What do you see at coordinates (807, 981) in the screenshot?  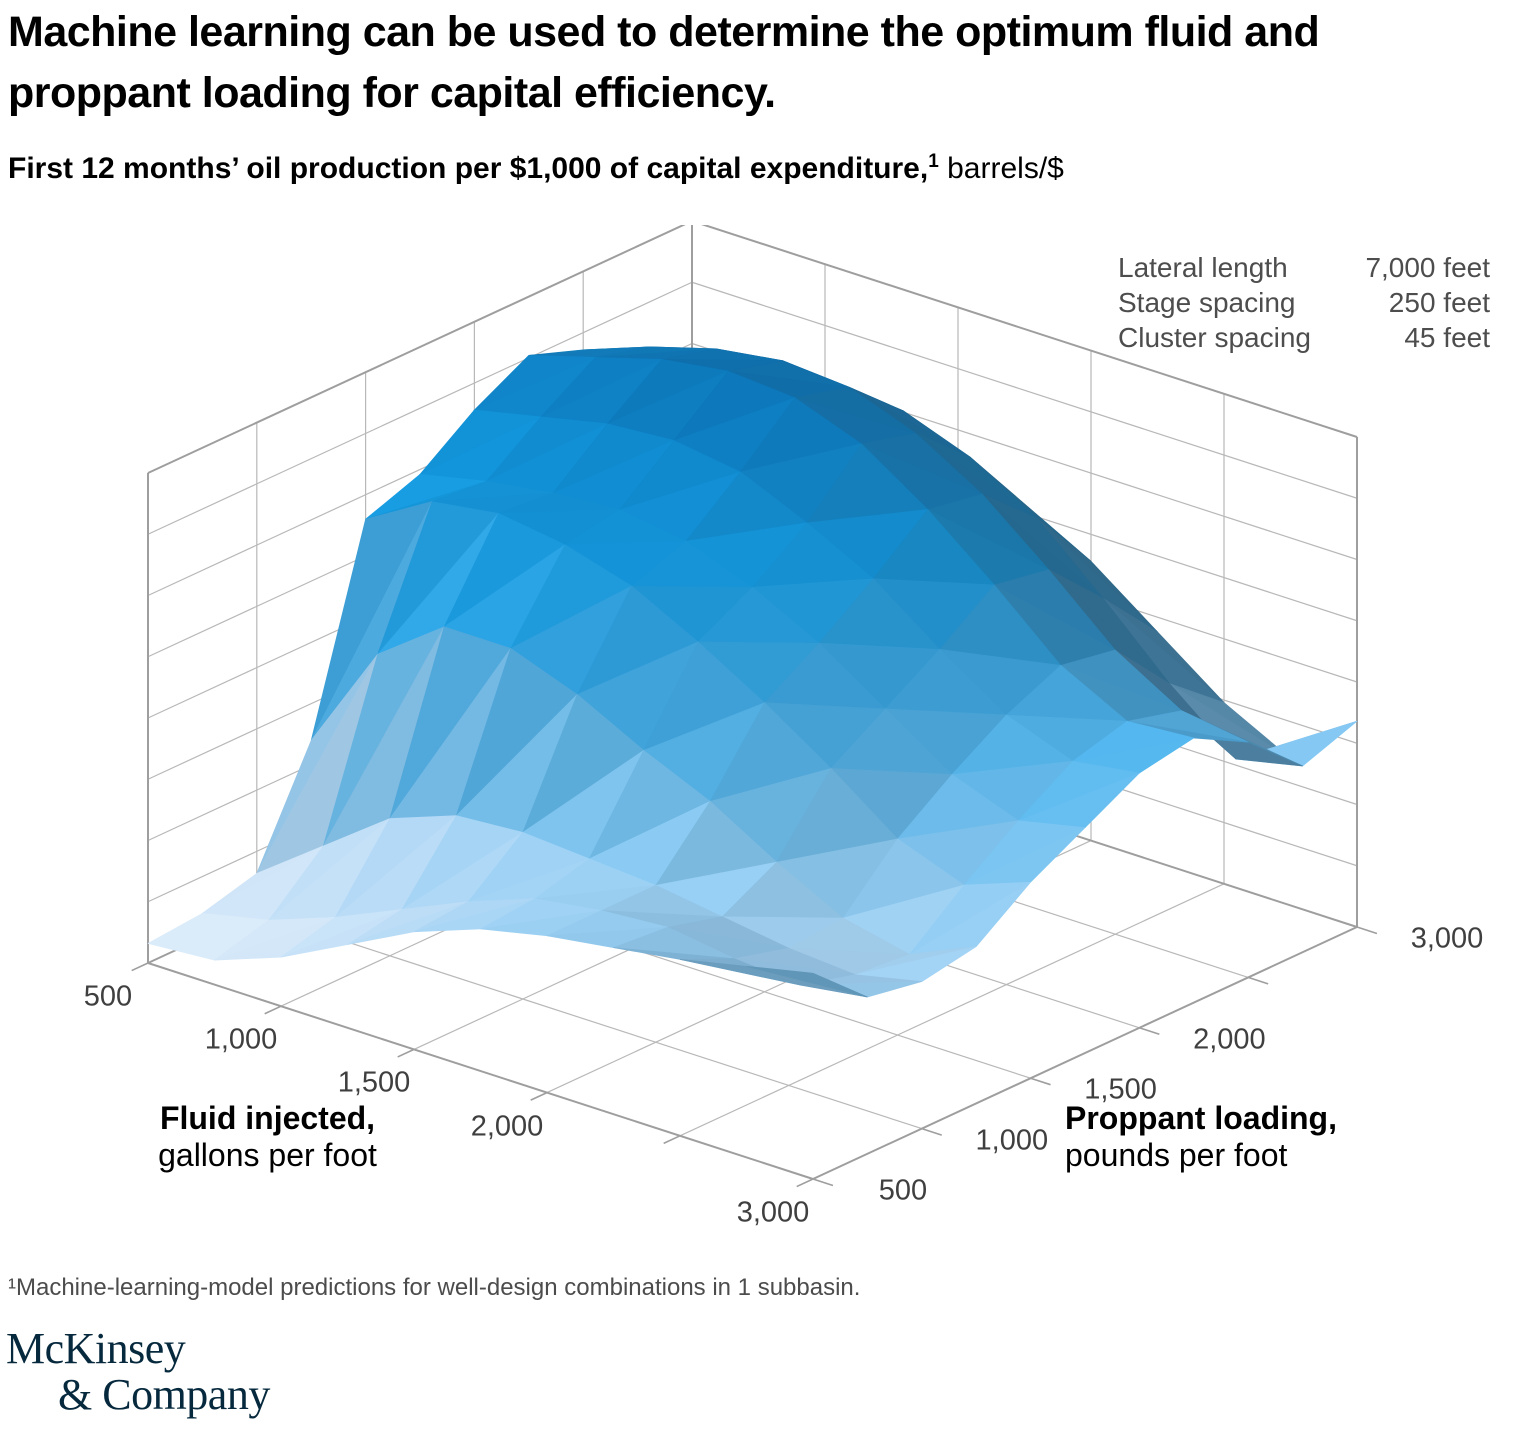 I see `surface-facet` at bounding box center [807, 981].